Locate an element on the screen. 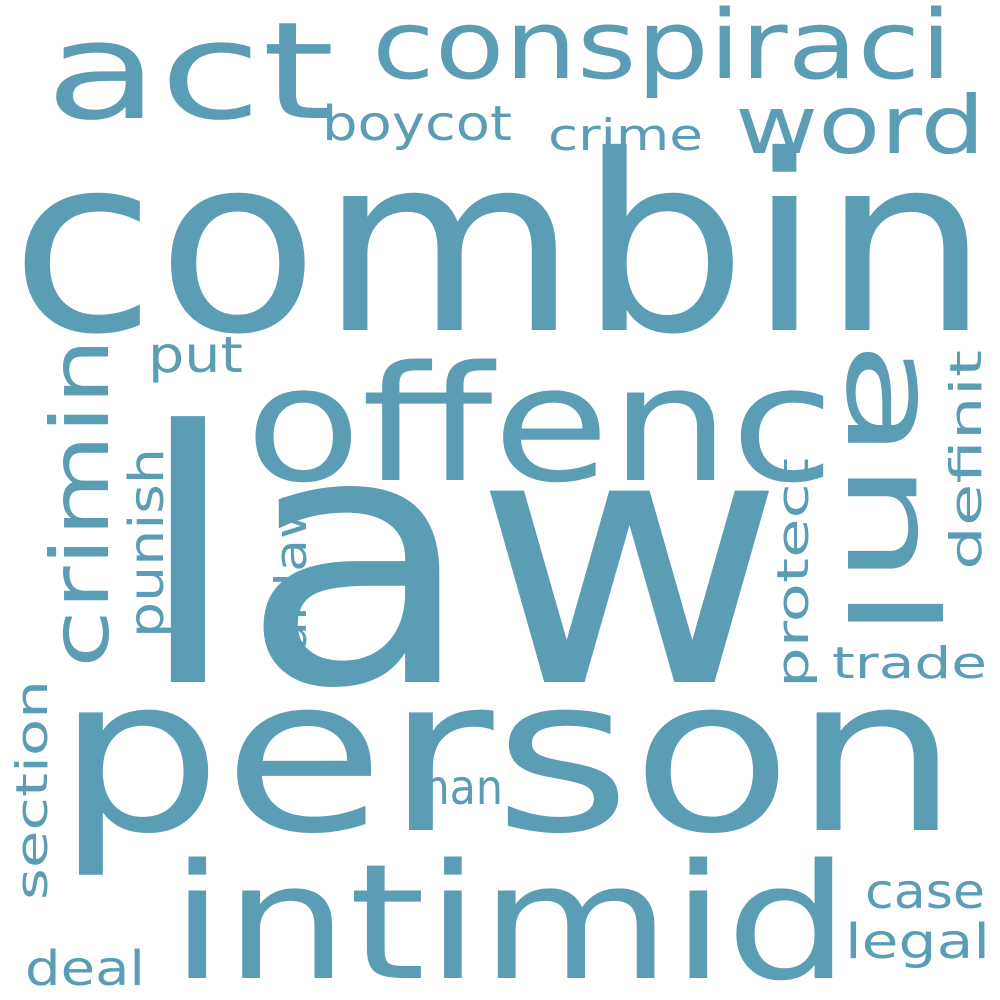 The height and width of the screenshot is (1000, 1000). word-section: section is located at coordinates (32, 790).